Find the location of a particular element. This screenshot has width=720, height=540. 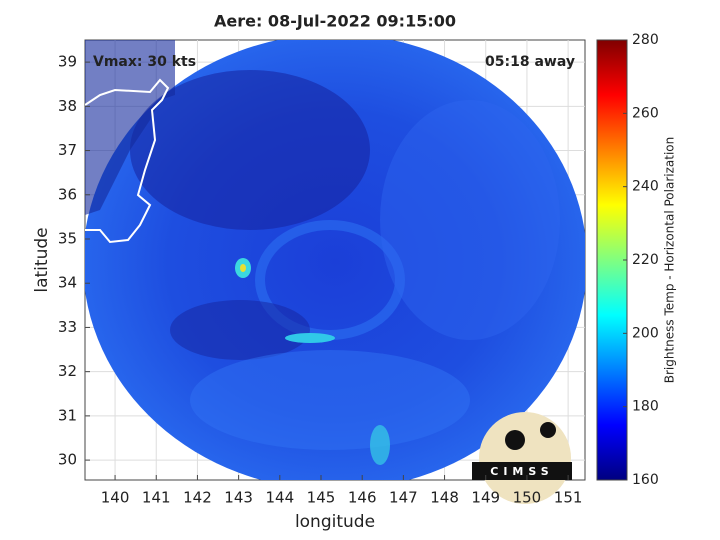

annotation: Vmax: 30 kts is located at coordinates (144, 62).